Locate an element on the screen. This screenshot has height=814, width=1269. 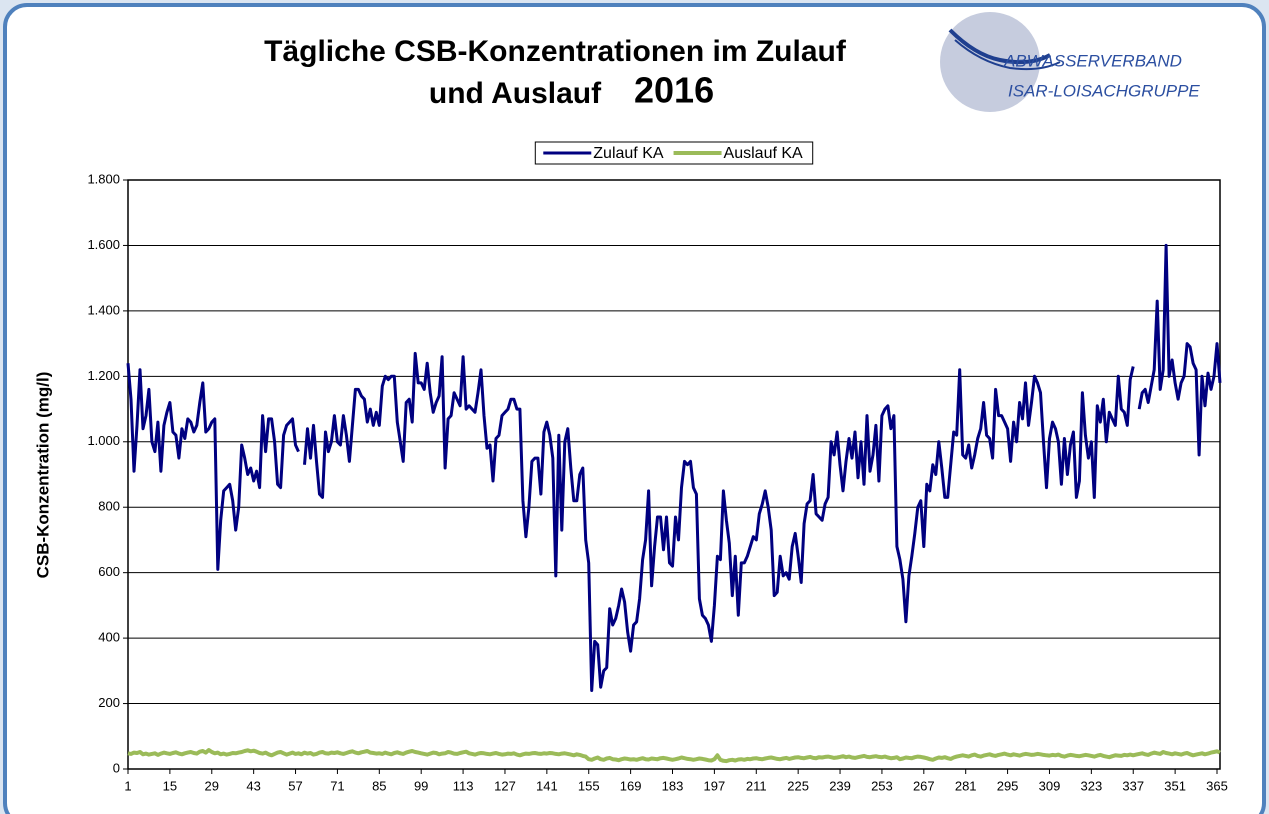
x-tick-label: 113 is located at coordinates (463, 785).